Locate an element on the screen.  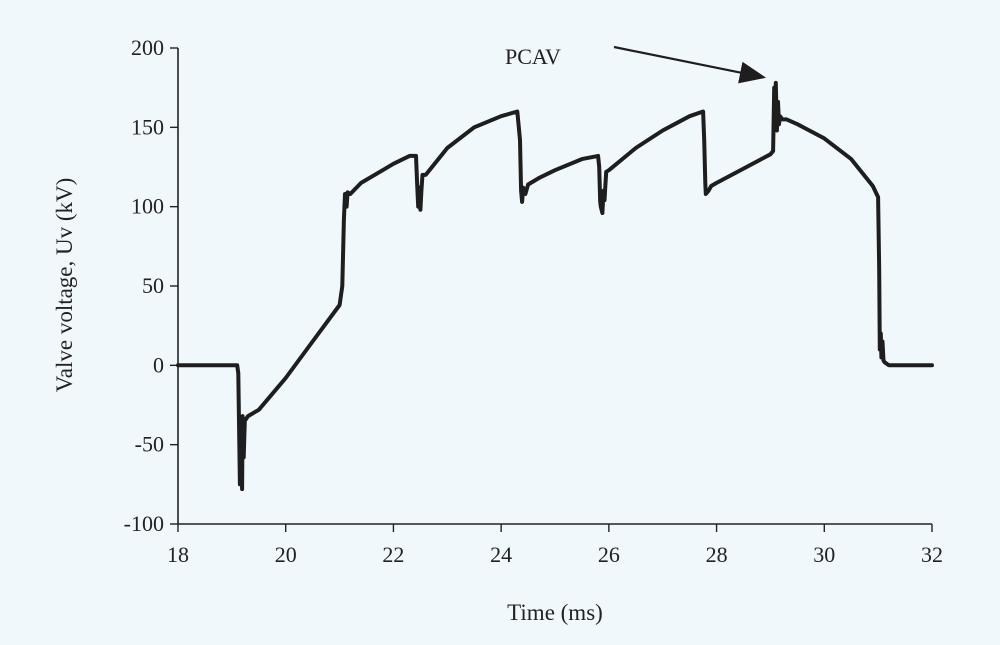
y-tick-label: 50 is located at coordinates (153, 285).